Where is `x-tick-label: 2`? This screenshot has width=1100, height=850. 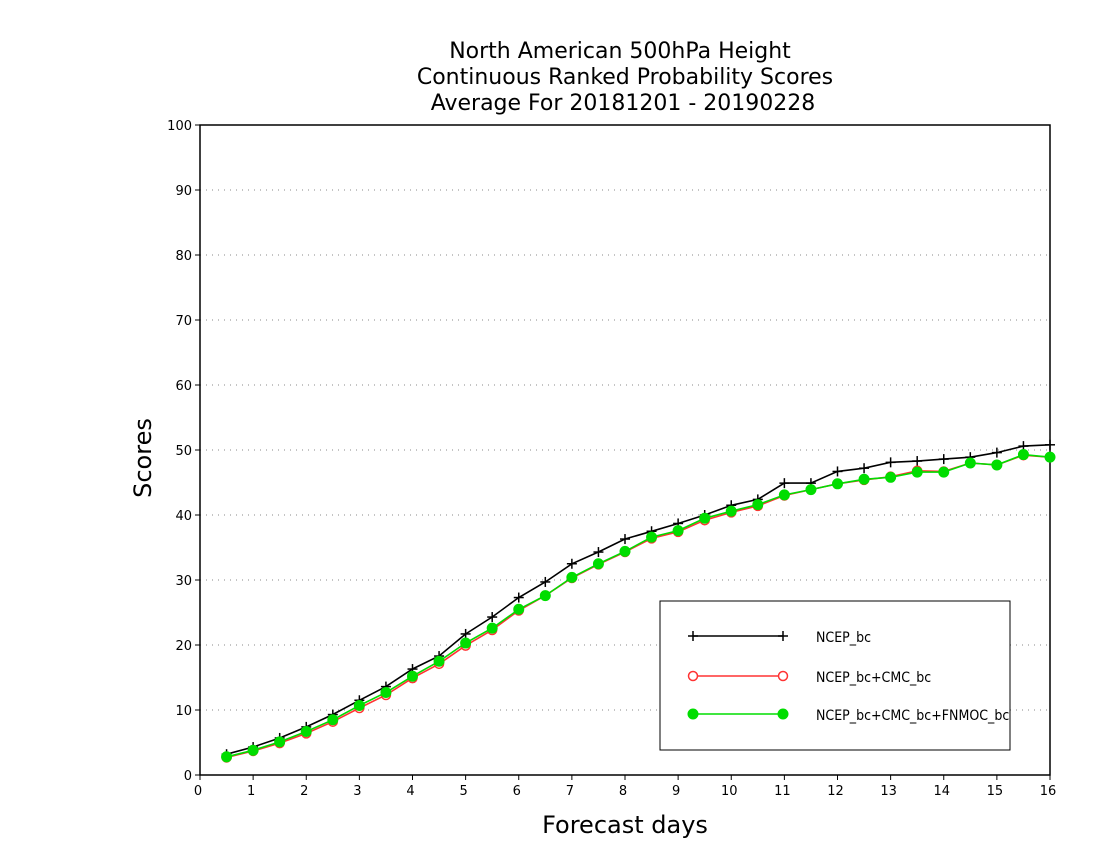
x-tick-label: 2 is located at coordinates (304, 791).